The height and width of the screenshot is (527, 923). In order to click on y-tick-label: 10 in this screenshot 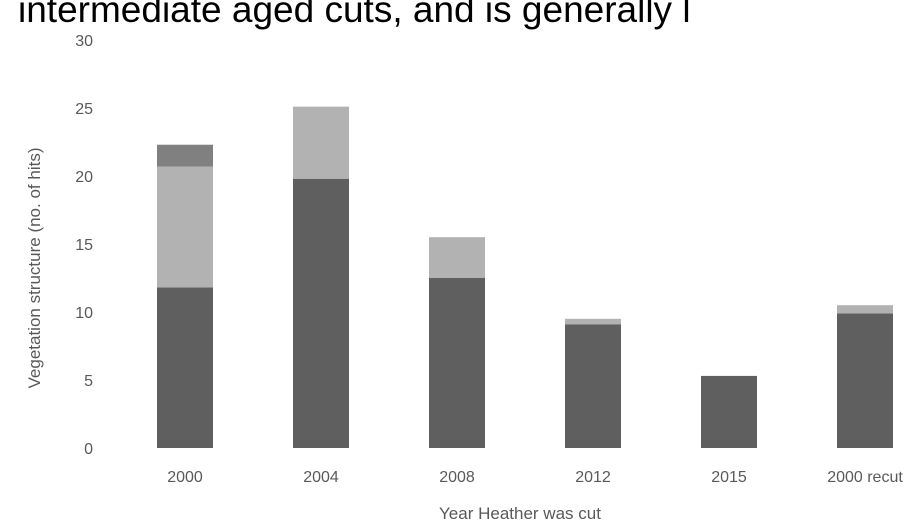, I will do `click(84, 313)`.